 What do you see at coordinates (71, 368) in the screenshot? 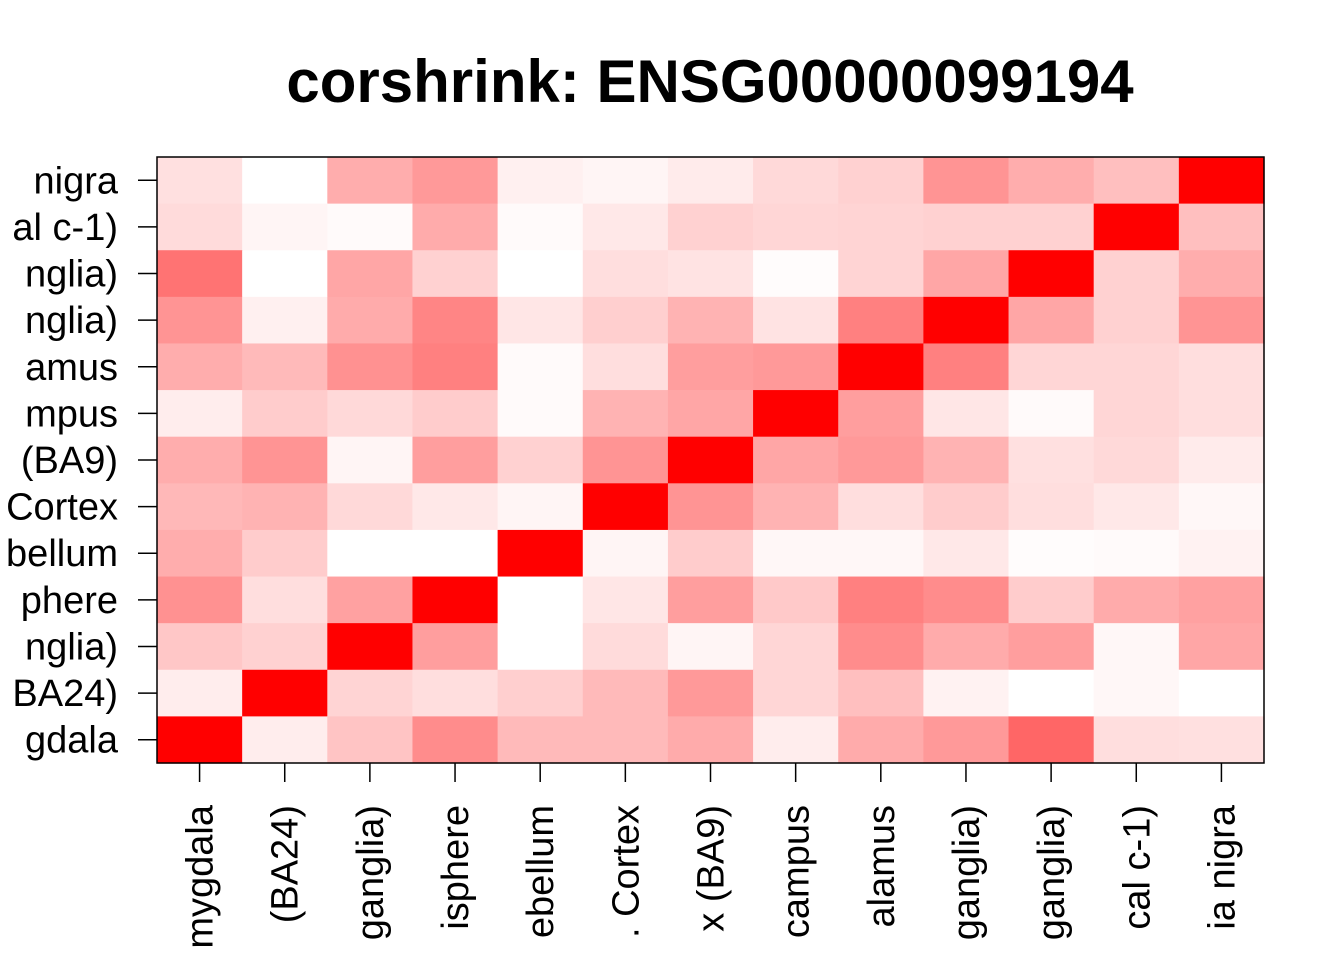
I see `y-tick-label: amus` at bounding box center [71, 368].